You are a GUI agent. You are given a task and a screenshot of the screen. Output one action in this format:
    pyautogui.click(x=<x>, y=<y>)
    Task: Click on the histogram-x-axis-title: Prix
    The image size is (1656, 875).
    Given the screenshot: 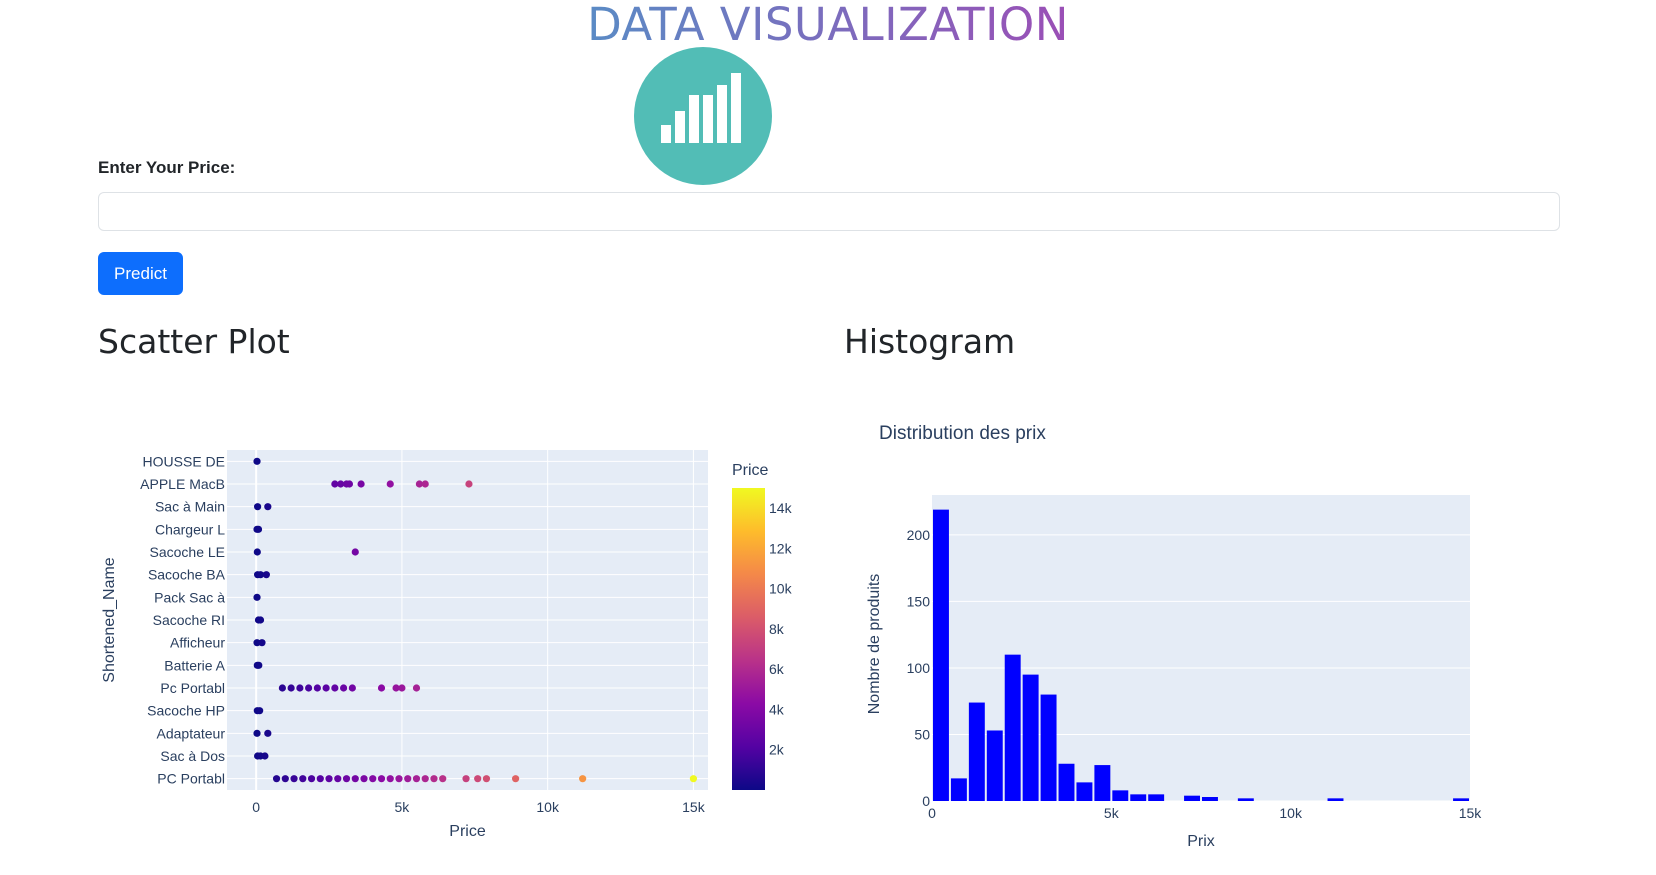 What is the action you would take?
    pyautogui.click(x=1201, y=841)
    